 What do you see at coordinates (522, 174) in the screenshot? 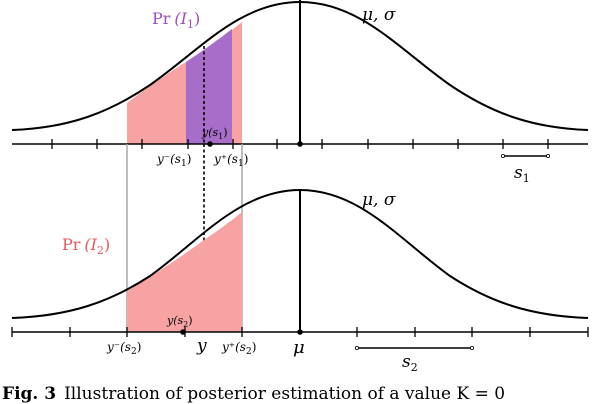
I see `top-scale-label: s1` at bounding box center [522, 174].